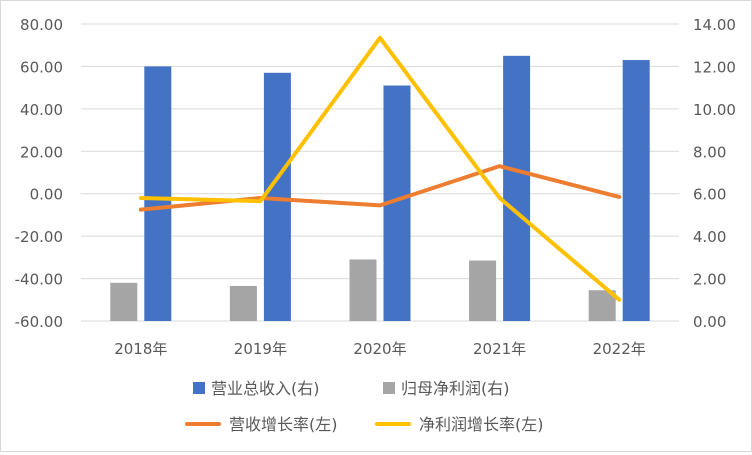 This screenshot has height=455, width=752. Describe the element at coordinates (39, 280) in the screenshot. I see `left-axis-tick-label: -40.00` at that location.